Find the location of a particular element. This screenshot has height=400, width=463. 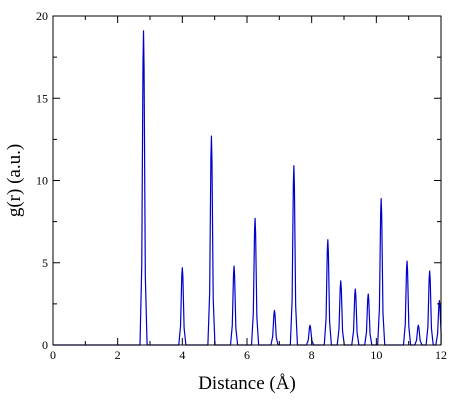

y-tick-label: 10 is located at coordinates (42, 181).